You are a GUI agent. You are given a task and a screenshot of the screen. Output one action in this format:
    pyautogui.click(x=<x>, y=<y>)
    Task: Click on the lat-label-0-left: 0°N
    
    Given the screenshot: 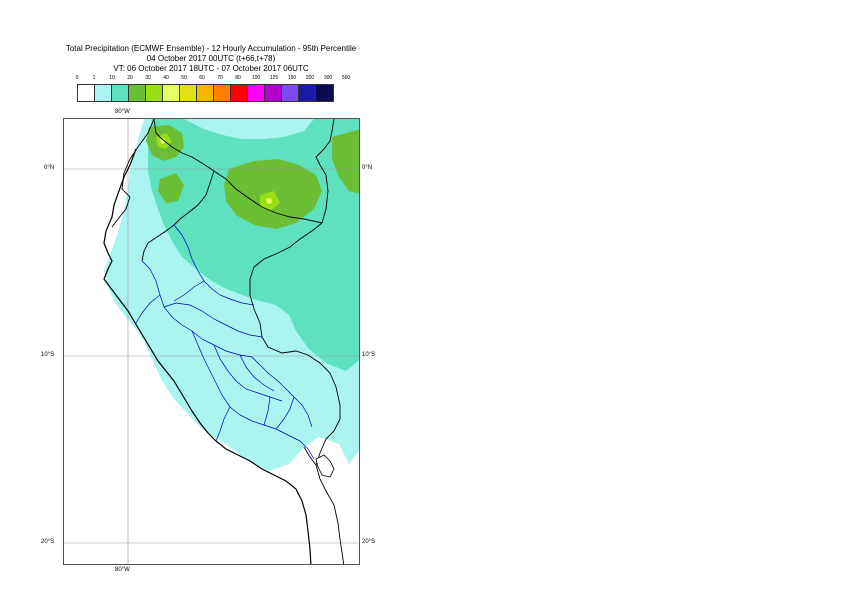 What is the action you would take?
    pyautogui.click(x=49, y=168)
    